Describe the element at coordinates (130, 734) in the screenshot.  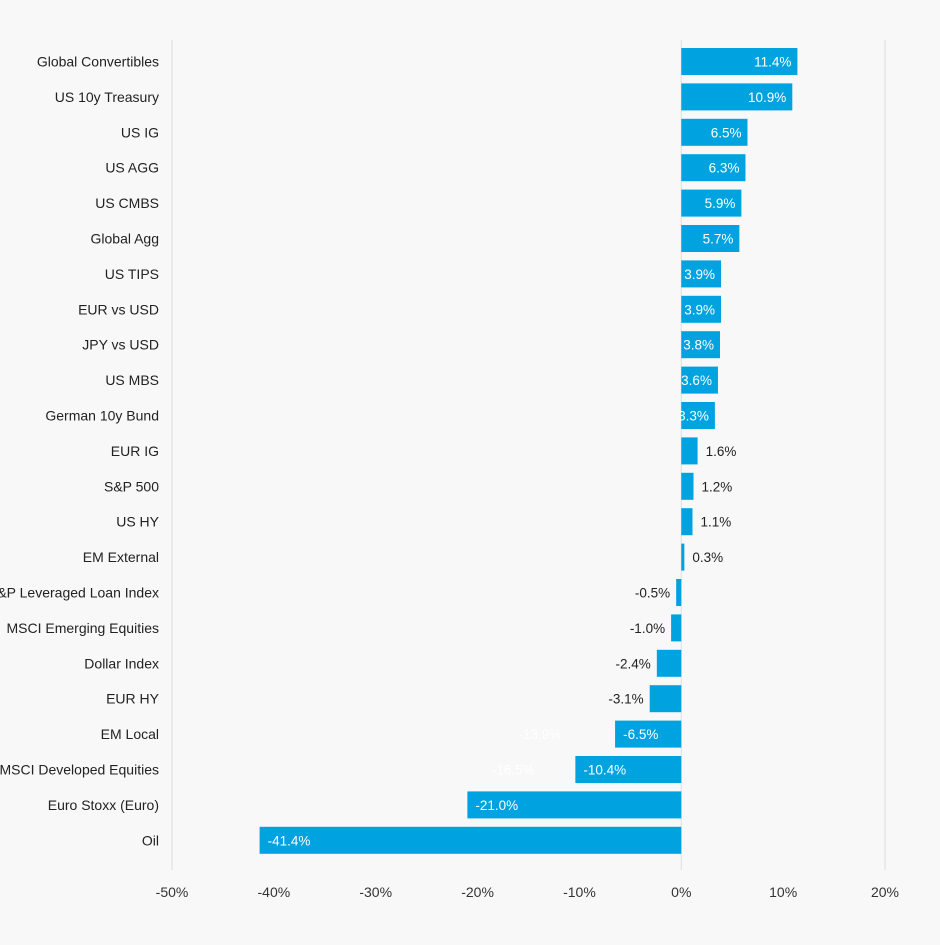
I see `category-label: EM Local` at that location.